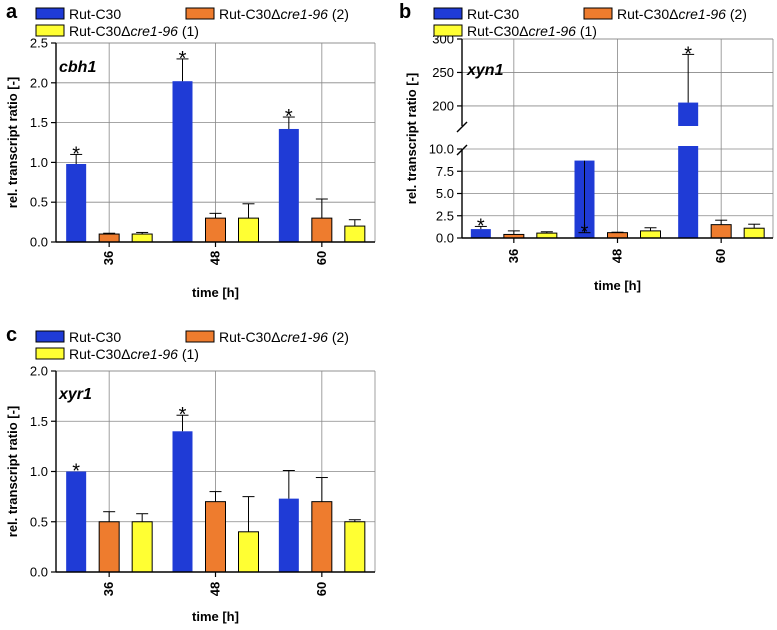  What do you see at coordinates (12, 12) in the screenshot?
I see `panel-letter: a` at bounding box center [12, 12].